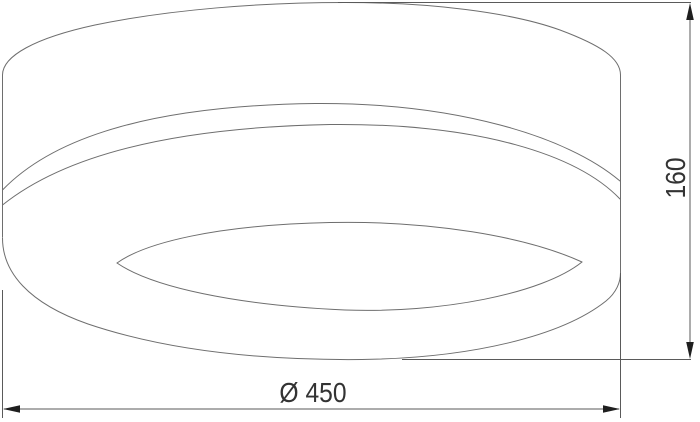 The image size is (700, 422). What do you see at coordinates (313, 392) in the screenshot?
I see `diameter-dimension-label: Ø 450` at bounding box center [313, 392].